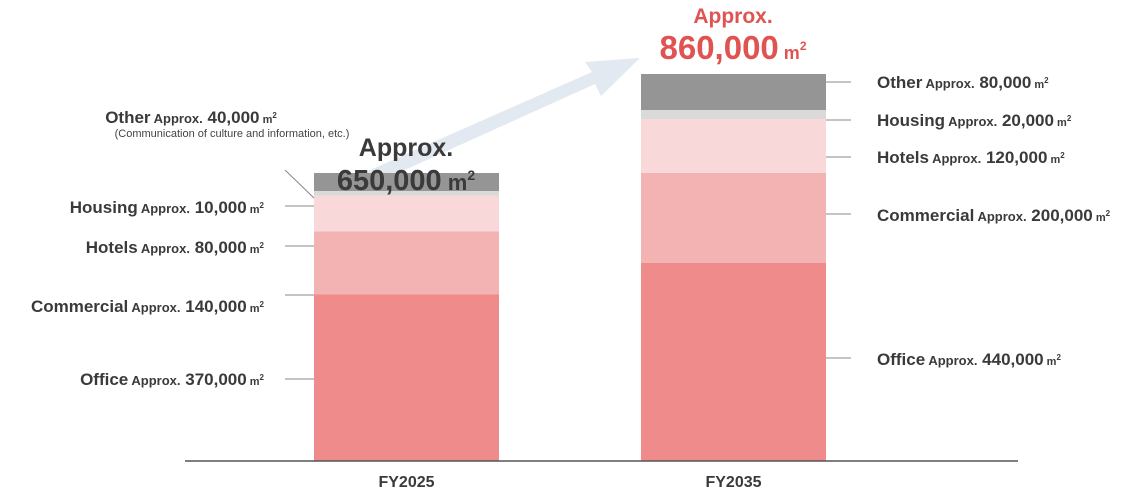 The height and width of the screenshot is (494, 1133). What do you see at coordinates (969, 359) in the screenshot?
I see `label-office-fy2035: Office Approx. 440,000 m2` at bounding box center [969, 359].